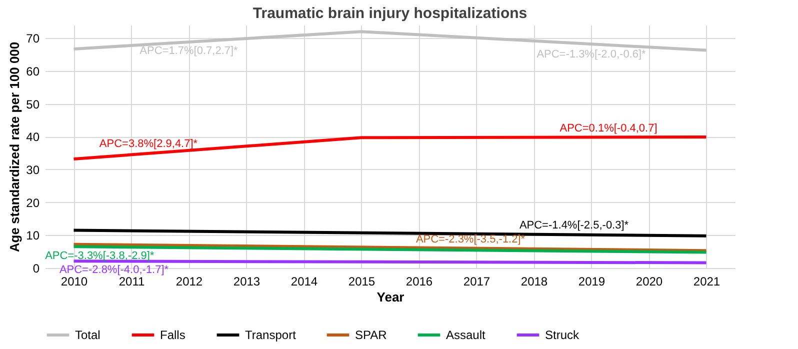 Image resolution: width=798 pixels, height=349 pixels. I want to click on x-tick-label: 2020, so click(649, 281).